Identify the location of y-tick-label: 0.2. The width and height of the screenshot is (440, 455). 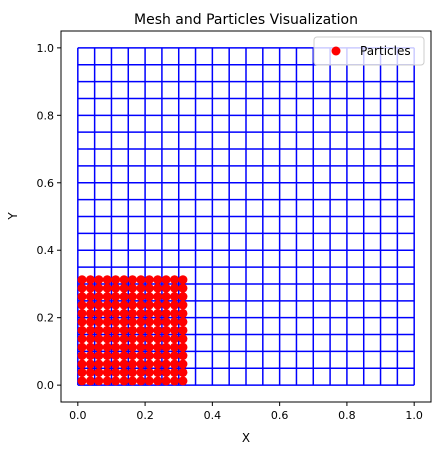
(46, 318).